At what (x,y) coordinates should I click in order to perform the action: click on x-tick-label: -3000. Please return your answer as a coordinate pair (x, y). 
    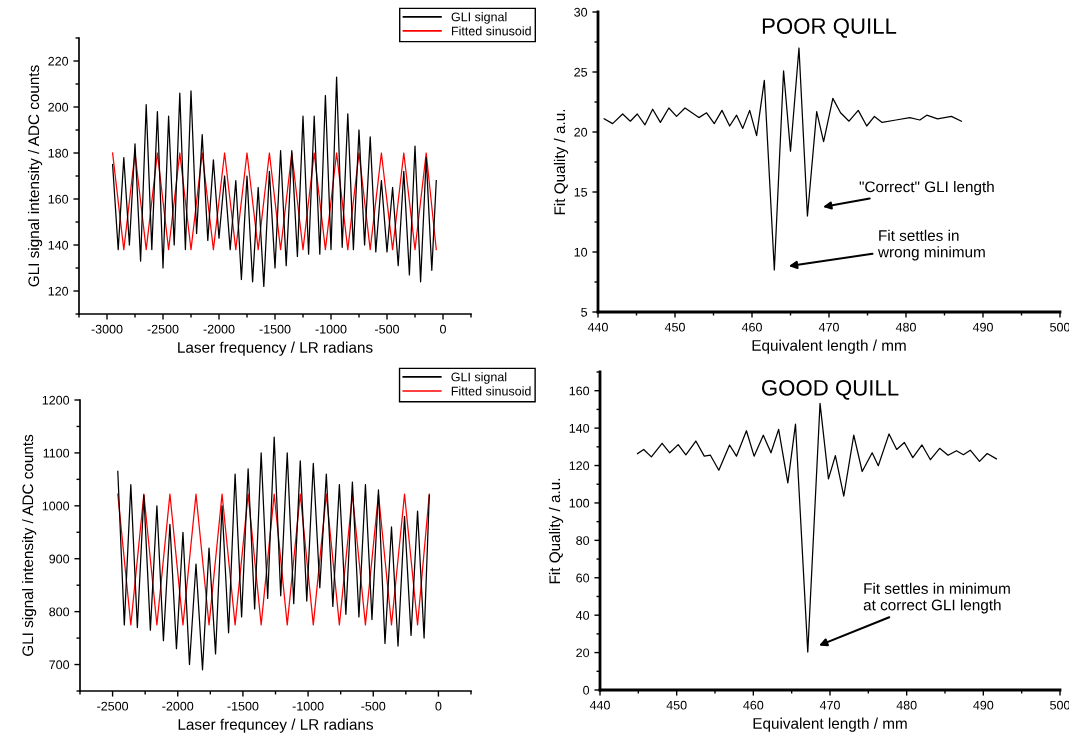
    Looking at the image, I should click on (107, 329).